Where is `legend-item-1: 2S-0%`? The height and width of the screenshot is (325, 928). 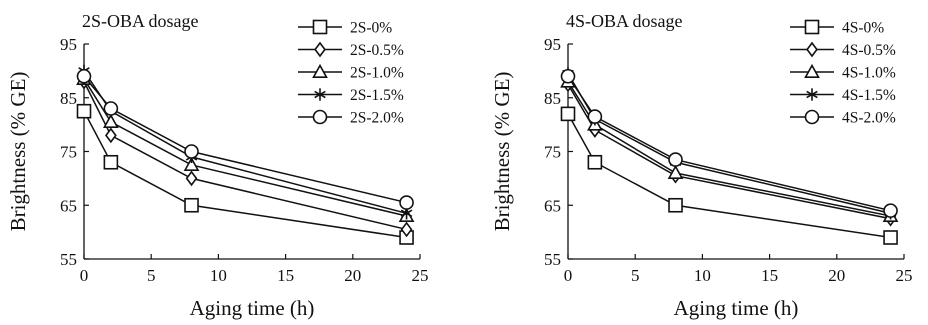 legend-item-1: 2S-0% is located at coordinates (345, 28).